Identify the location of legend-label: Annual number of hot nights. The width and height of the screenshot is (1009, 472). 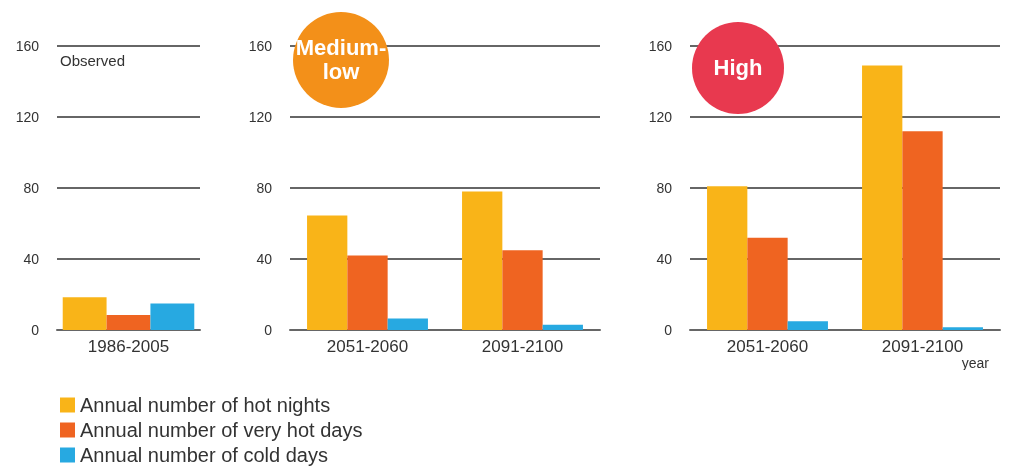
(205, 405).